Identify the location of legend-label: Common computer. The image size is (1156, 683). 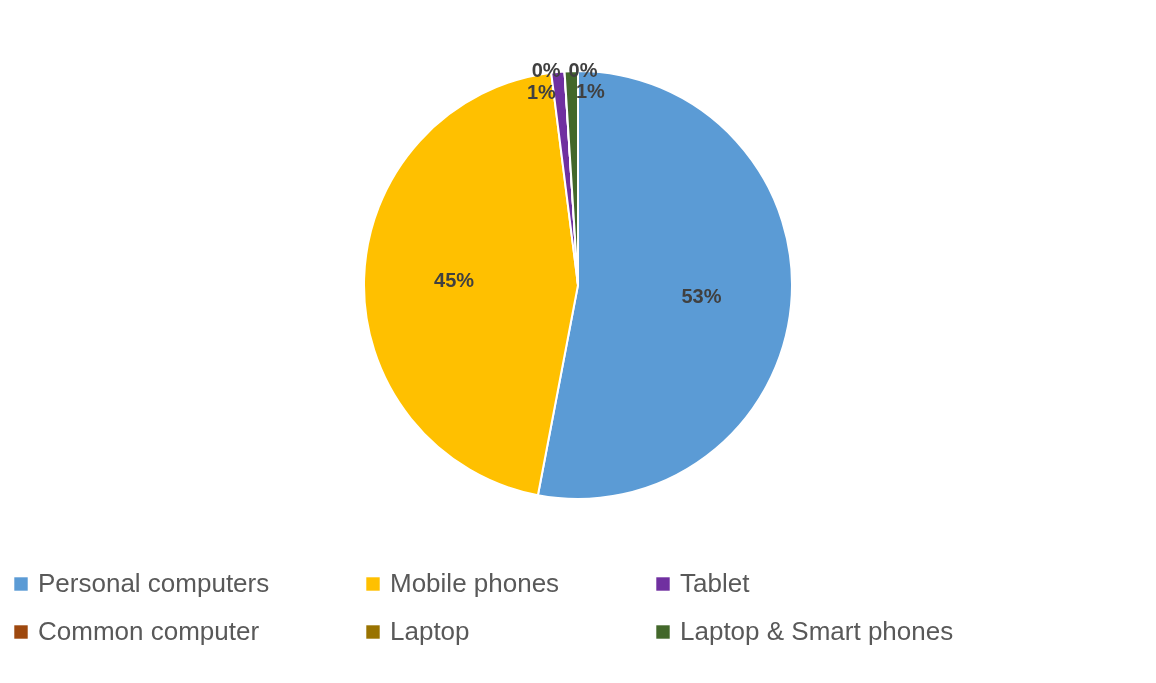
(149, 631).